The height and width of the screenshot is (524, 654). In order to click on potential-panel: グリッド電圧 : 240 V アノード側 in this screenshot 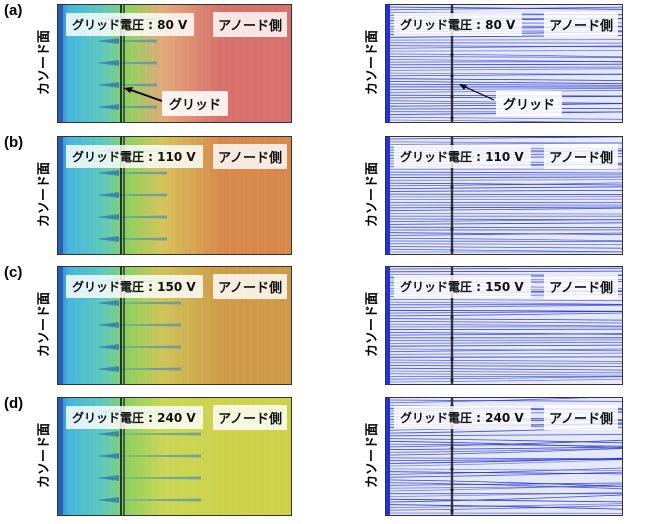, I will do `click(174, 456)`.